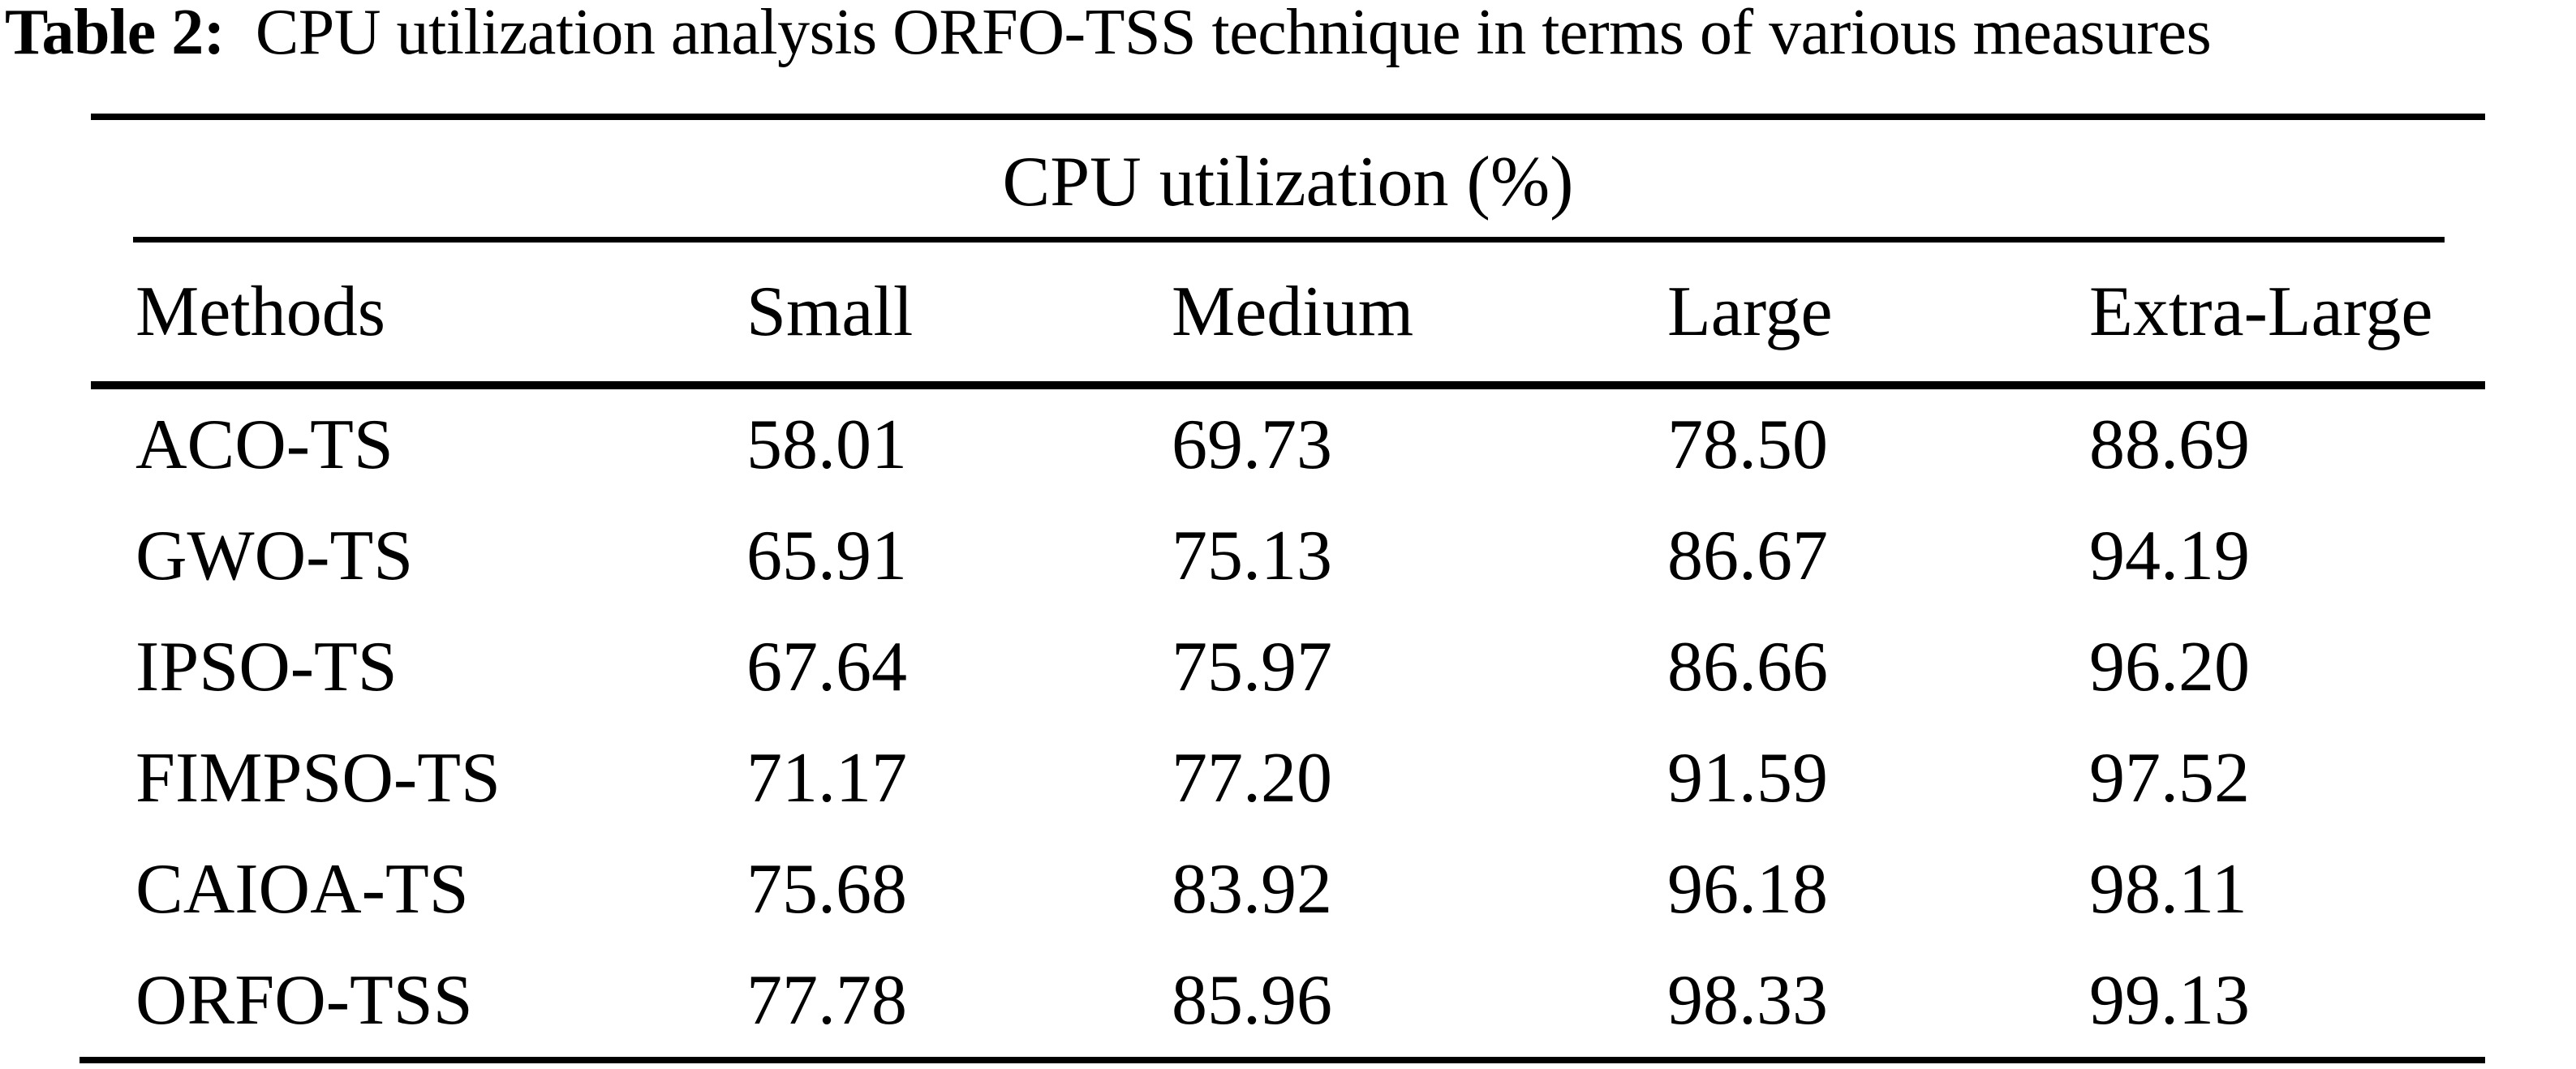 The height and width of the screenshot is (1069, 2576). Describe the element at coordinates (115, 34) in the screenshot. I see `table-caption-label: Table 2:` at that location.